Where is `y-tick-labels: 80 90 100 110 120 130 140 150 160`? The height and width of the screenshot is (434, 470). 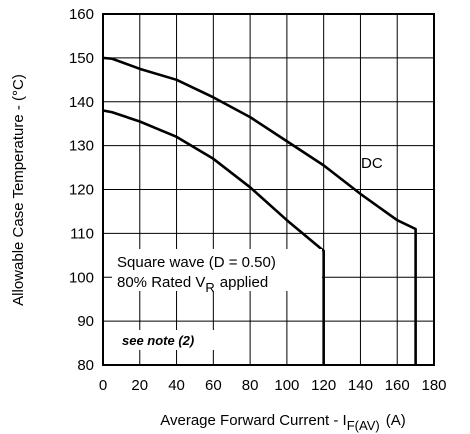
y-tick-labels: 80 90 100 110 120 130 140 150 160 is located at coordinates (81, 190).